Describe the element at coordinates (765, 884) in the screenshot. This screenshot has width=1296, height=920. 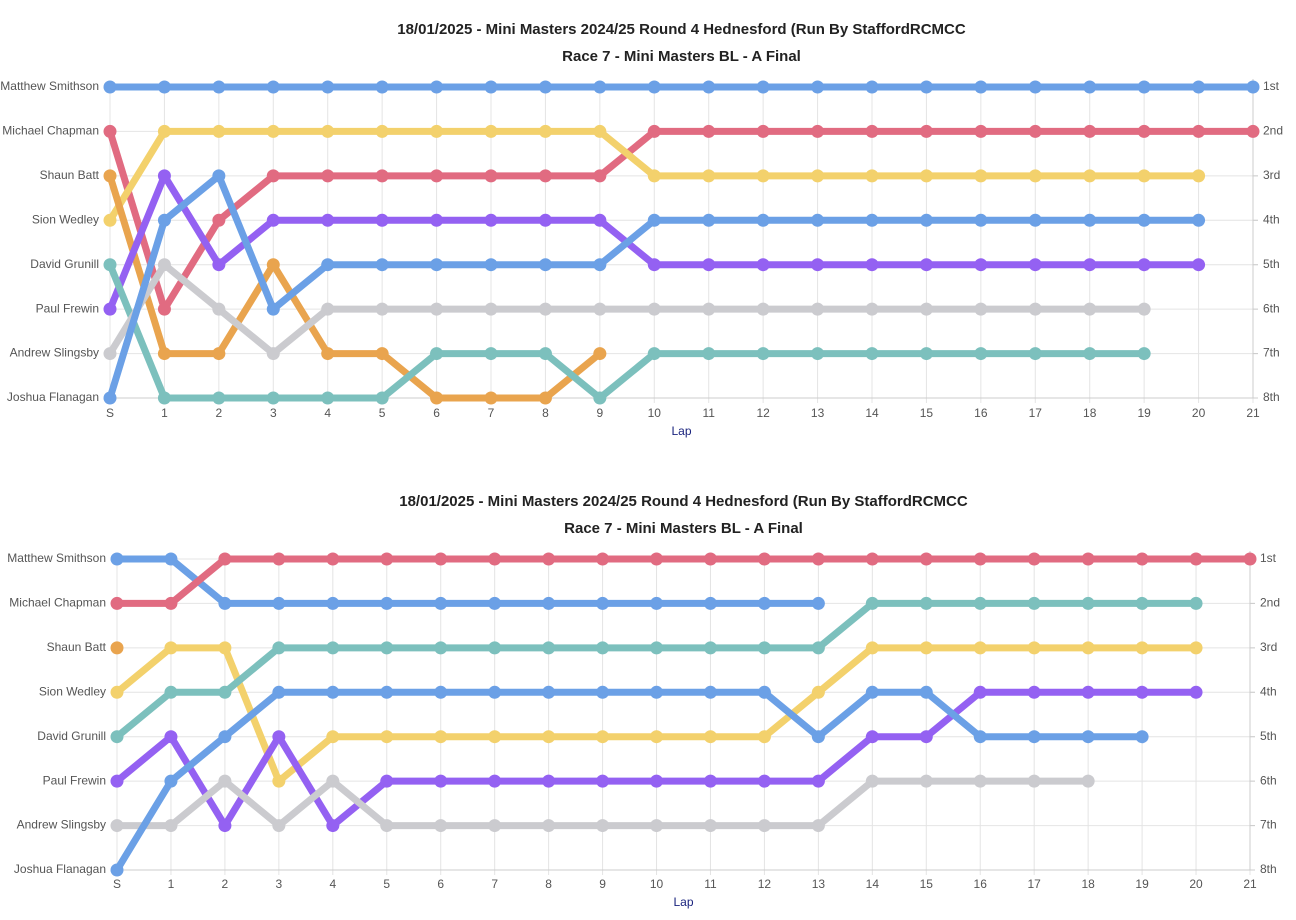
I see `x-tick-label: 12` at that location.